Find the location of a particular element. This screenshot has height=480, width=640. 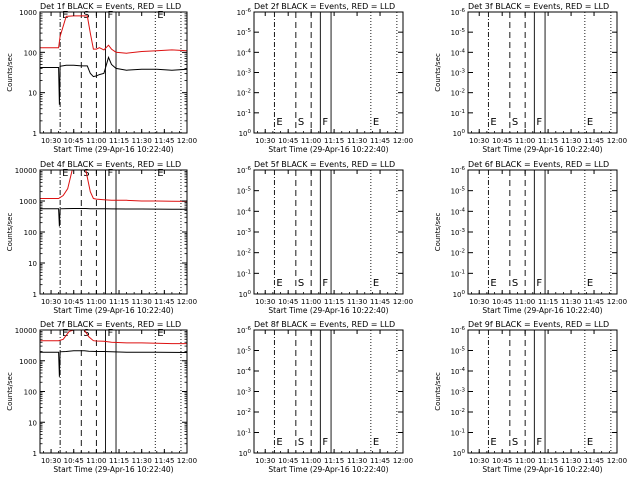

y-tick-label: 1000 is located at coordinates (28, 13).